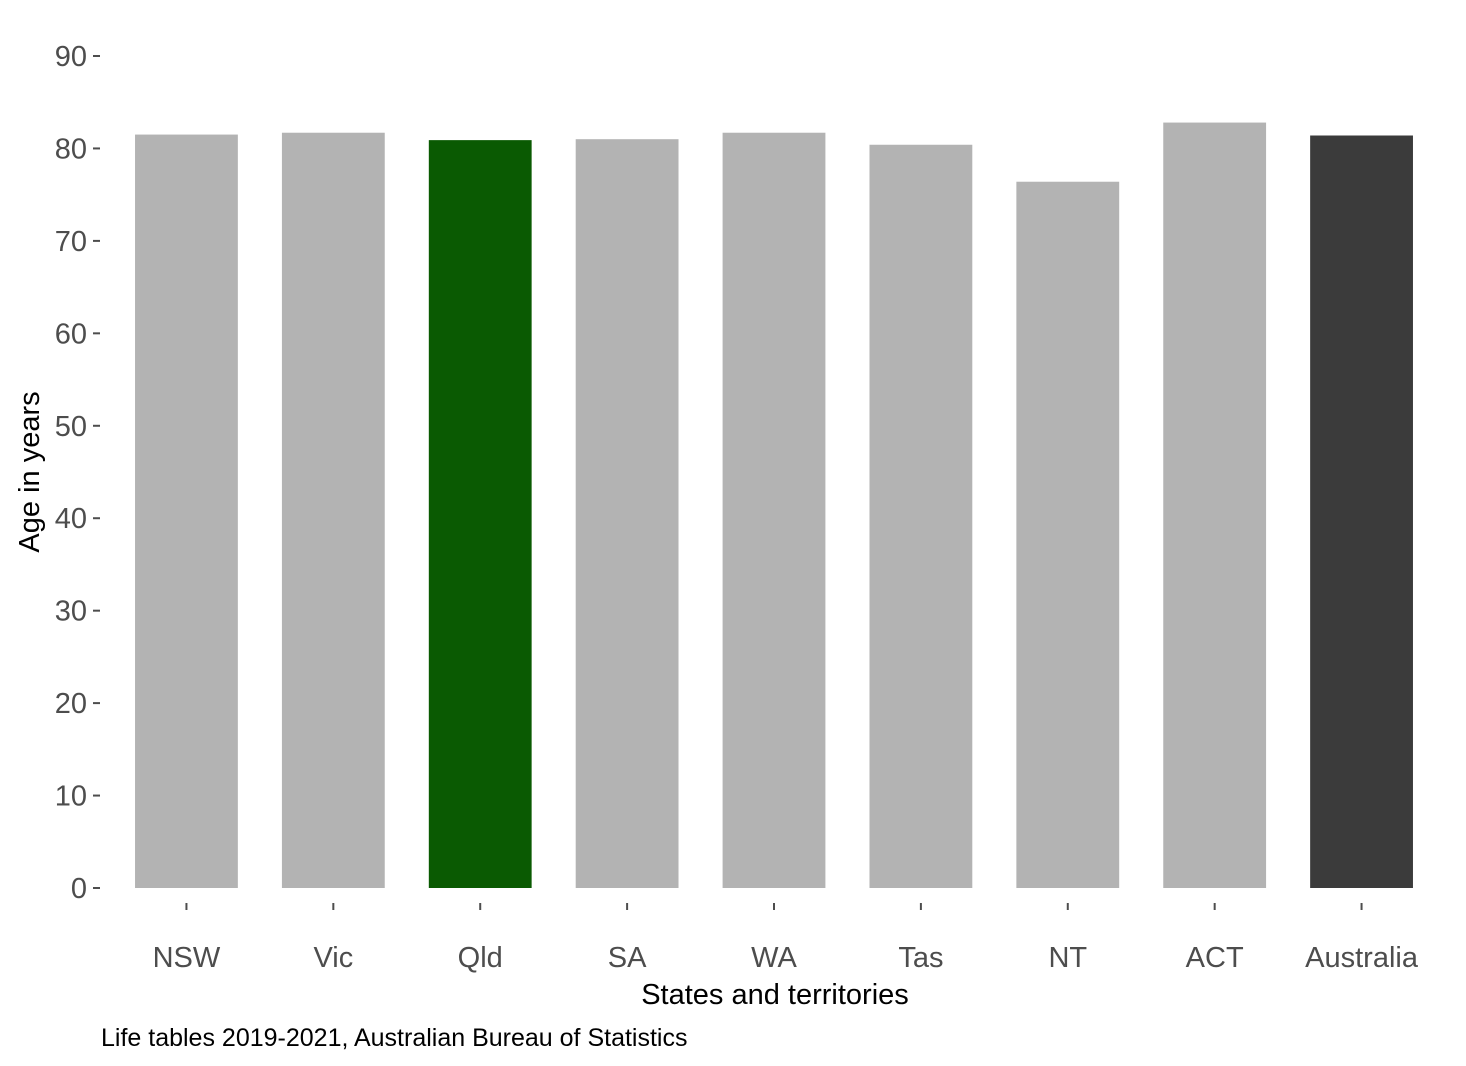 The height and width of the screenshot is (1066, 1466). Describe the element at coordinates (627, 513) in the screenshot. I see `bar-sa` at that location.